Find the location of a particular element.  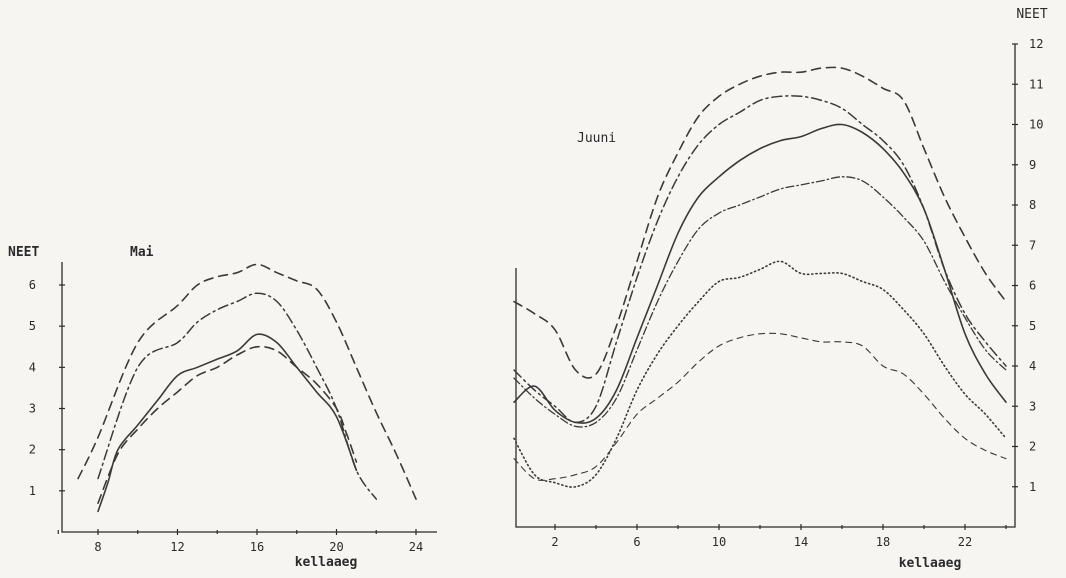

mai-xtick-label: 8 is located at coordinates (97, 547).